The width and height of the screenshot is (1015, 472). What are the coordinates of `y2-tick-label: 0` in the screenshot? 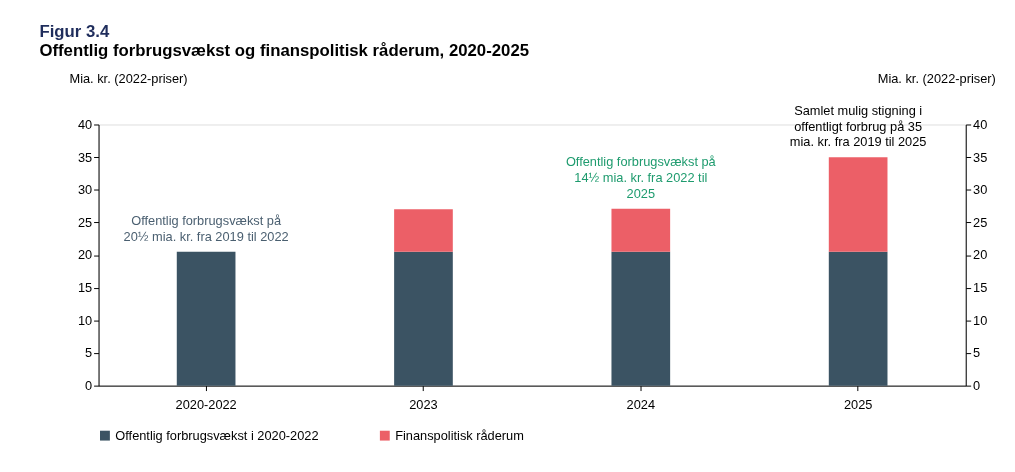 It's located at (977, 386).